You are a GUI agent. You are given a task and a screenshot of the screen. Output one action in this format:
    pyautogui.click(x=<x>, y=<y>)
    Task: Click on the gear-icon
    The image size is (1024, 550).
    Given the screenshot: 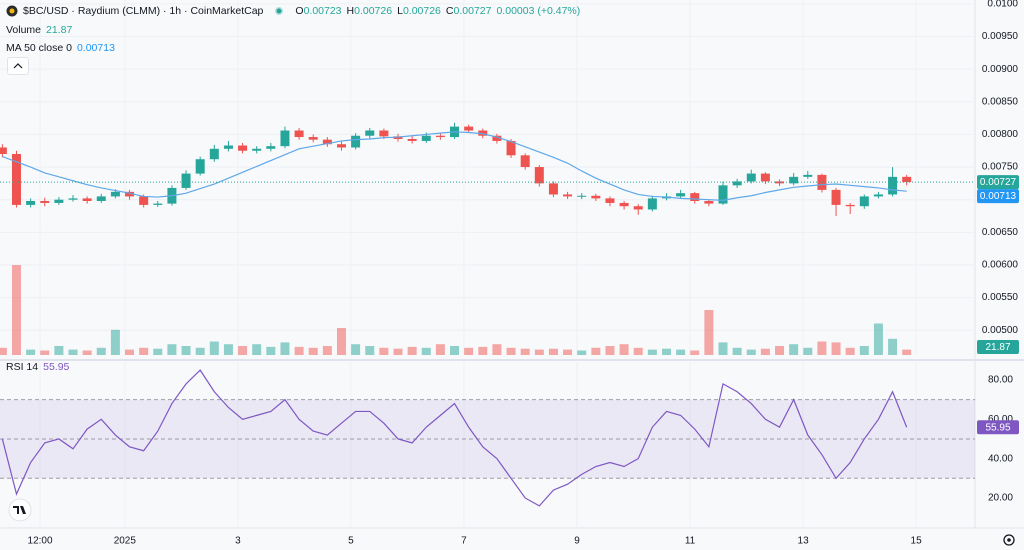 What is the action you would take?
    pyautogui.click(x=1009, y=540)
    